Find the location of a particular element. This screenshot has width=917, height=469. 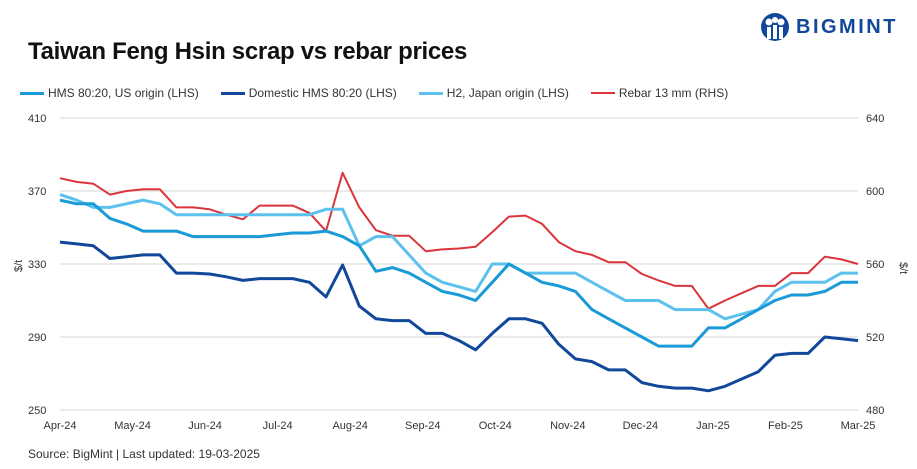

x-tick-label: Jun-24 is located at coordinates (205, 426).